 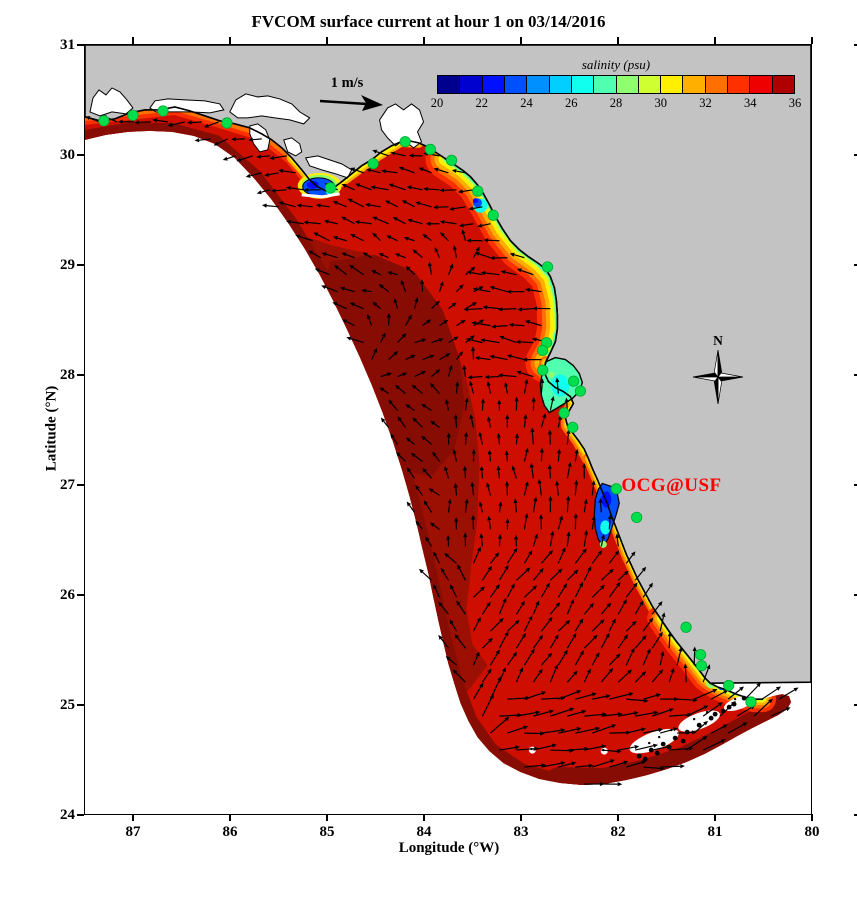 I want to click on compass-rose-icon, so click(x=718, y=377).